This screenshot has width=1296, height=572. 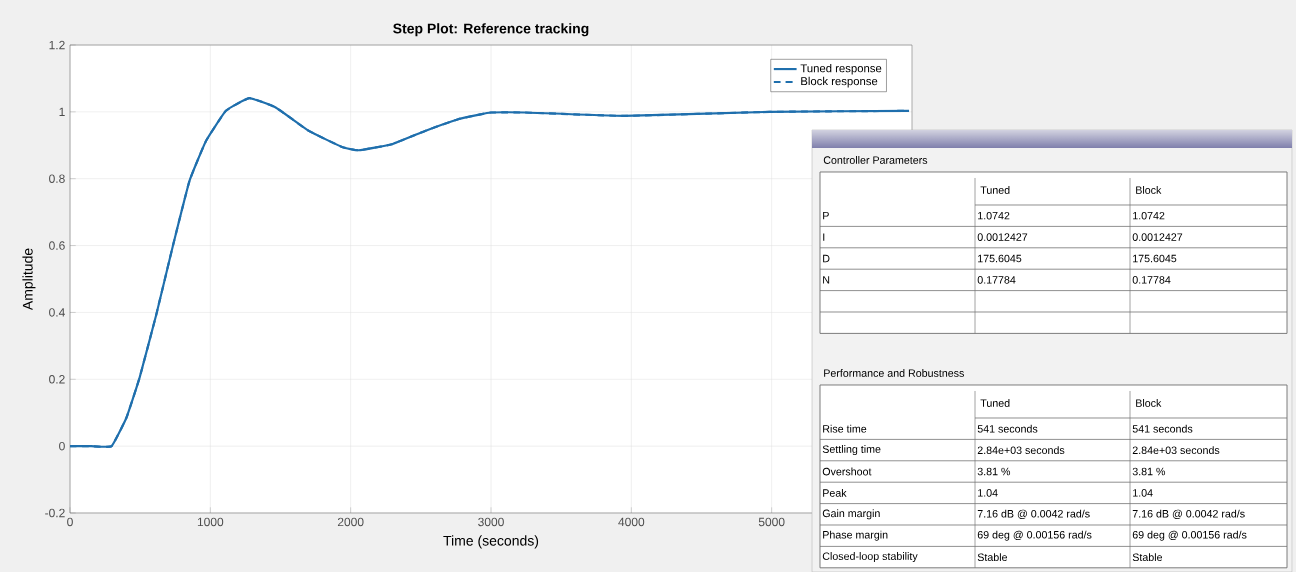 I want to click on category-label: I, so click(x=824, y=237).